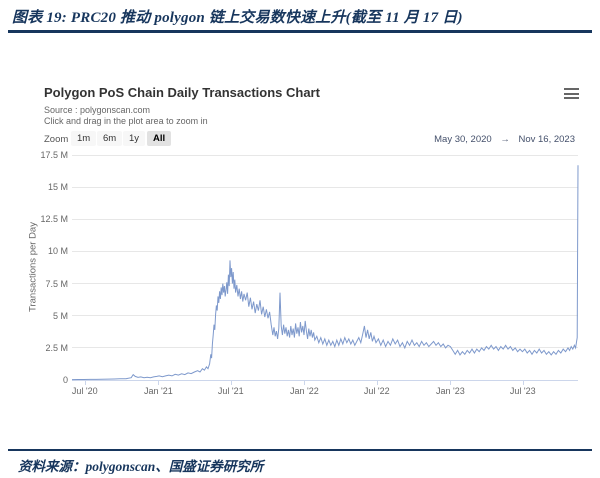 This screenshot has width=600, height=478. Describe the element at coordinates (54, 219) in the screenshot. I see `y-tick-label: 12.5 M` at that location.